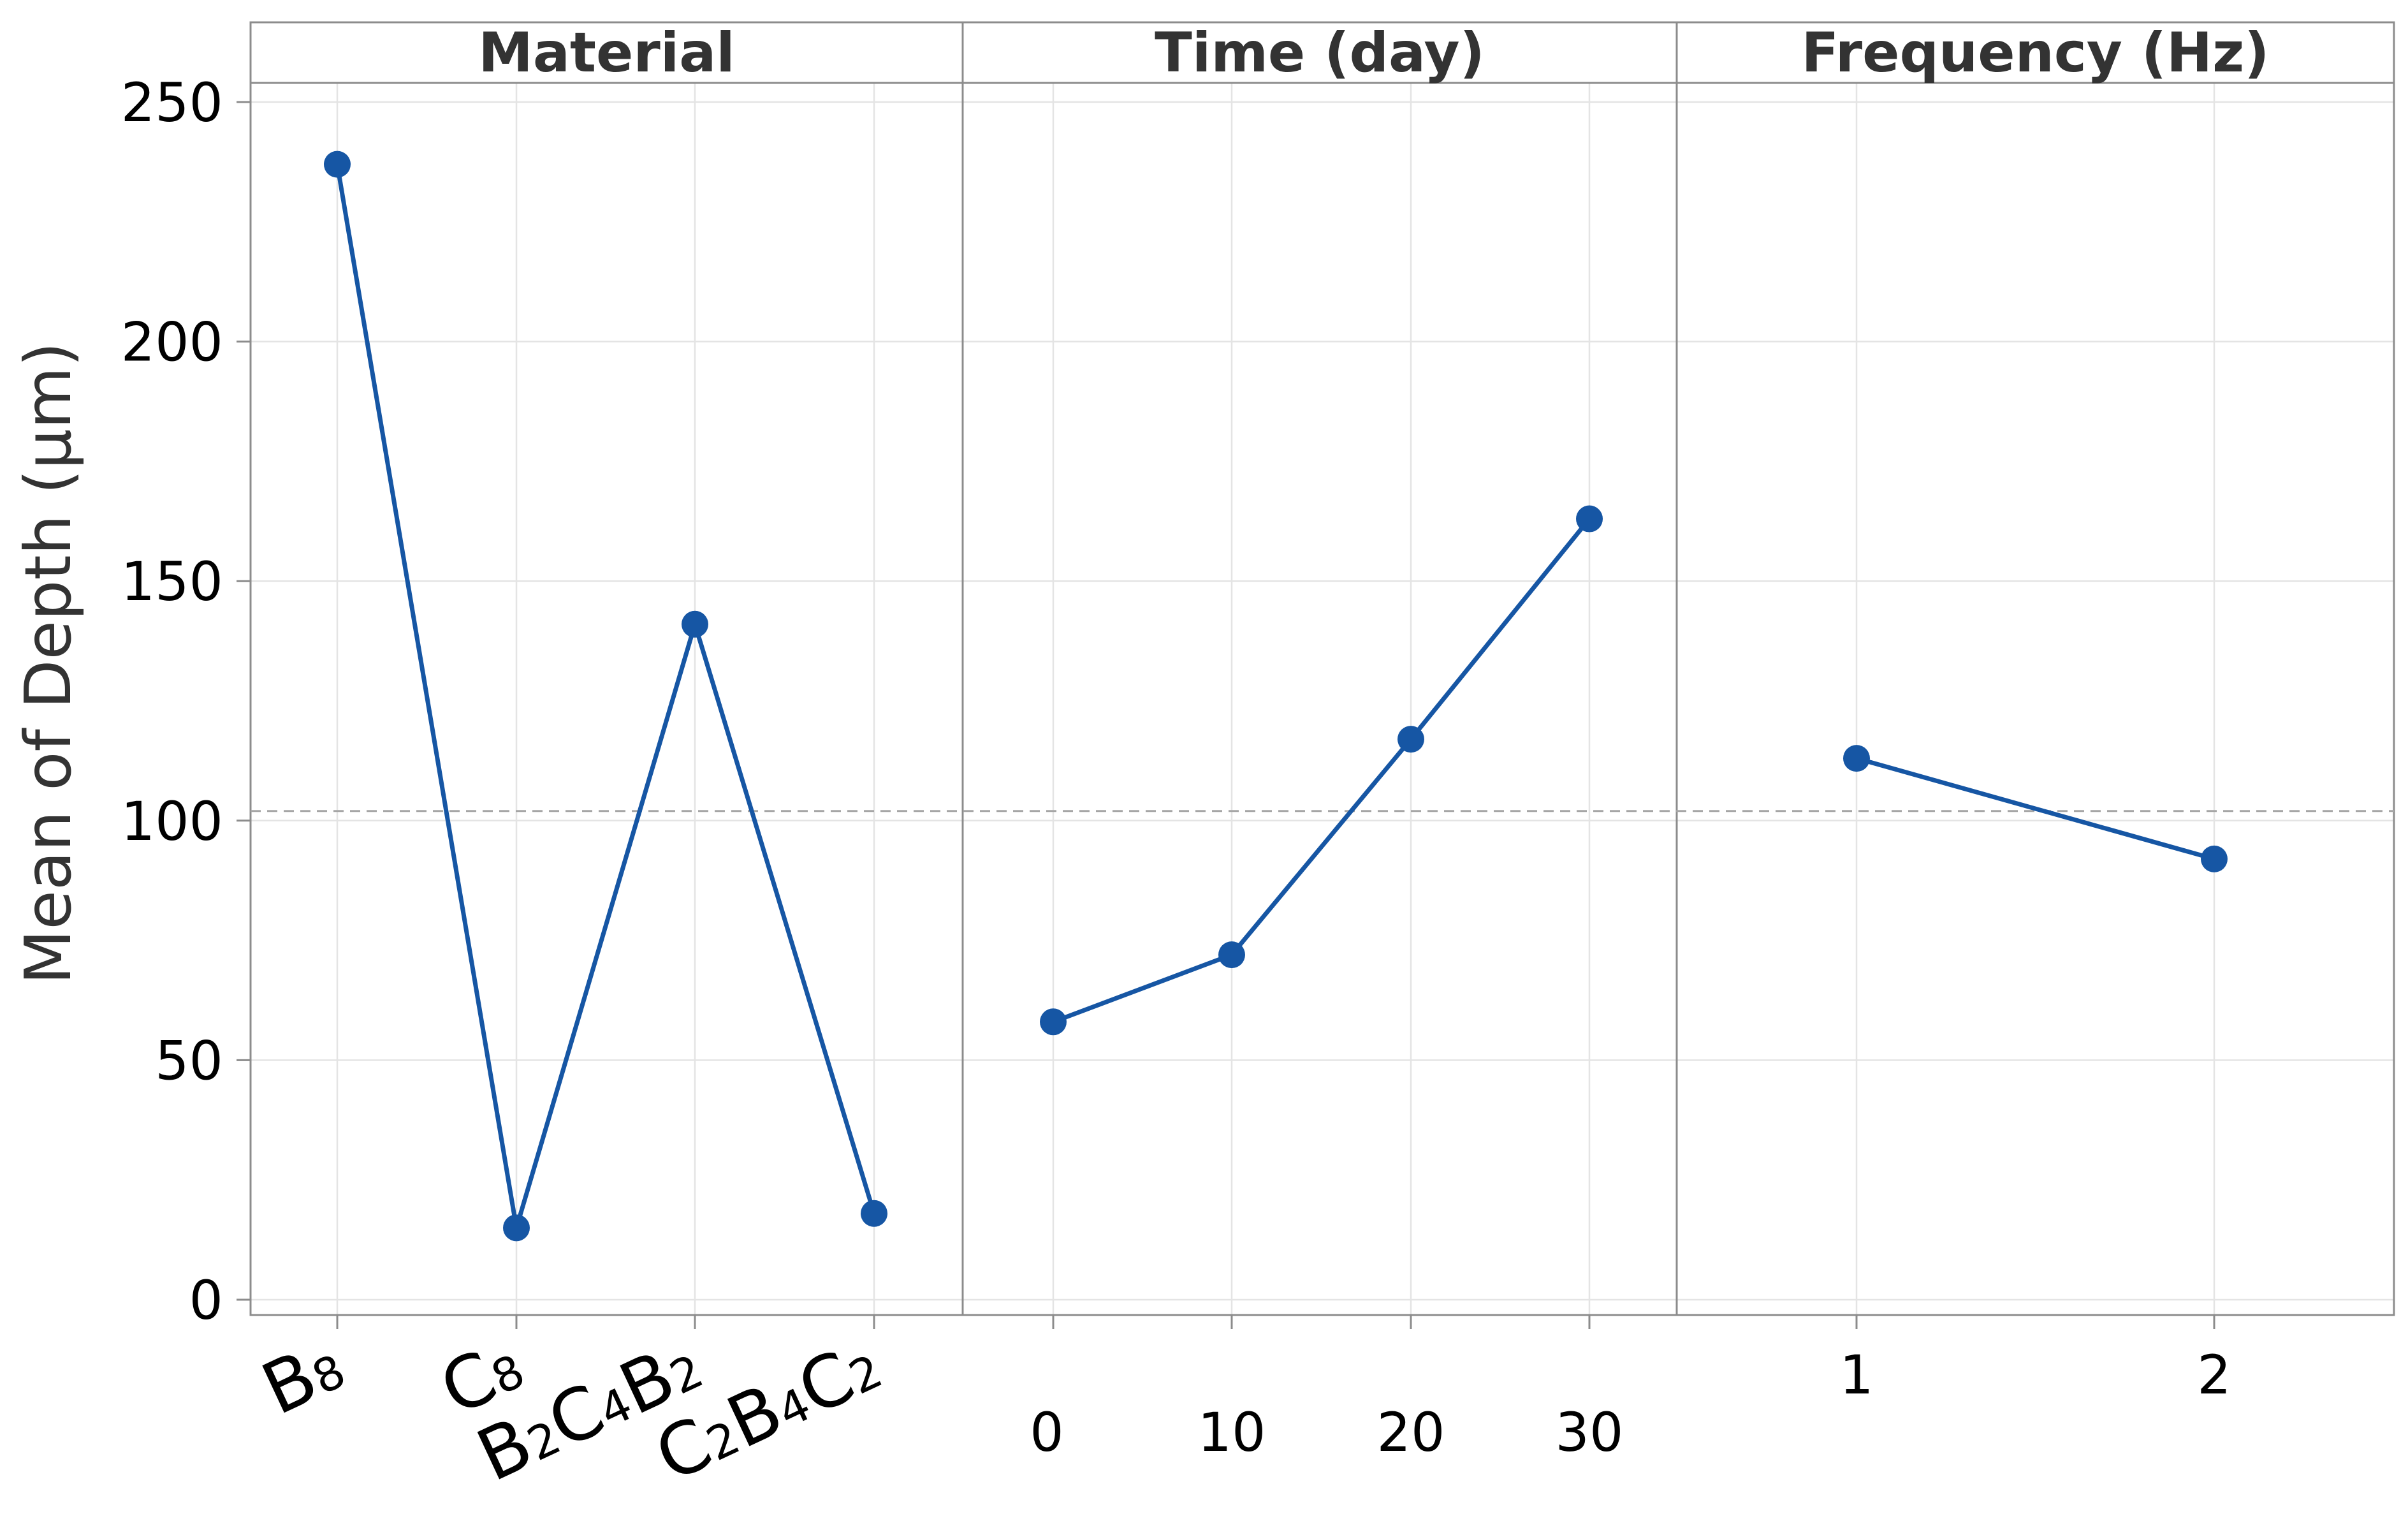  I want to click on x-tick-label: 10, so click(1232, 1432).